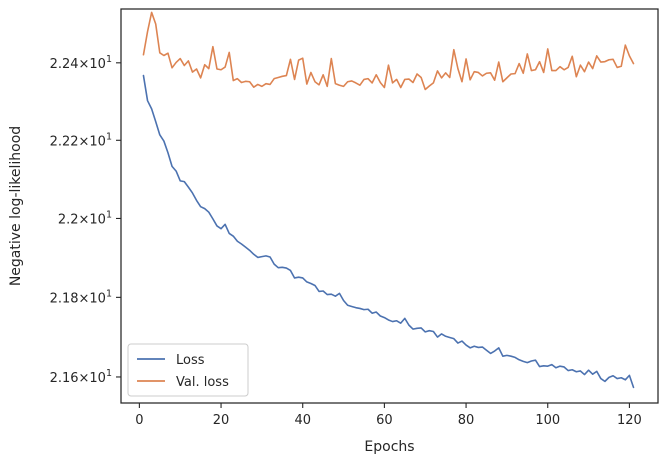  What do you see at coordinates (629, 420) in the screenshot?
I see `x-tick-label: 120` at bounding box center [629, 420].